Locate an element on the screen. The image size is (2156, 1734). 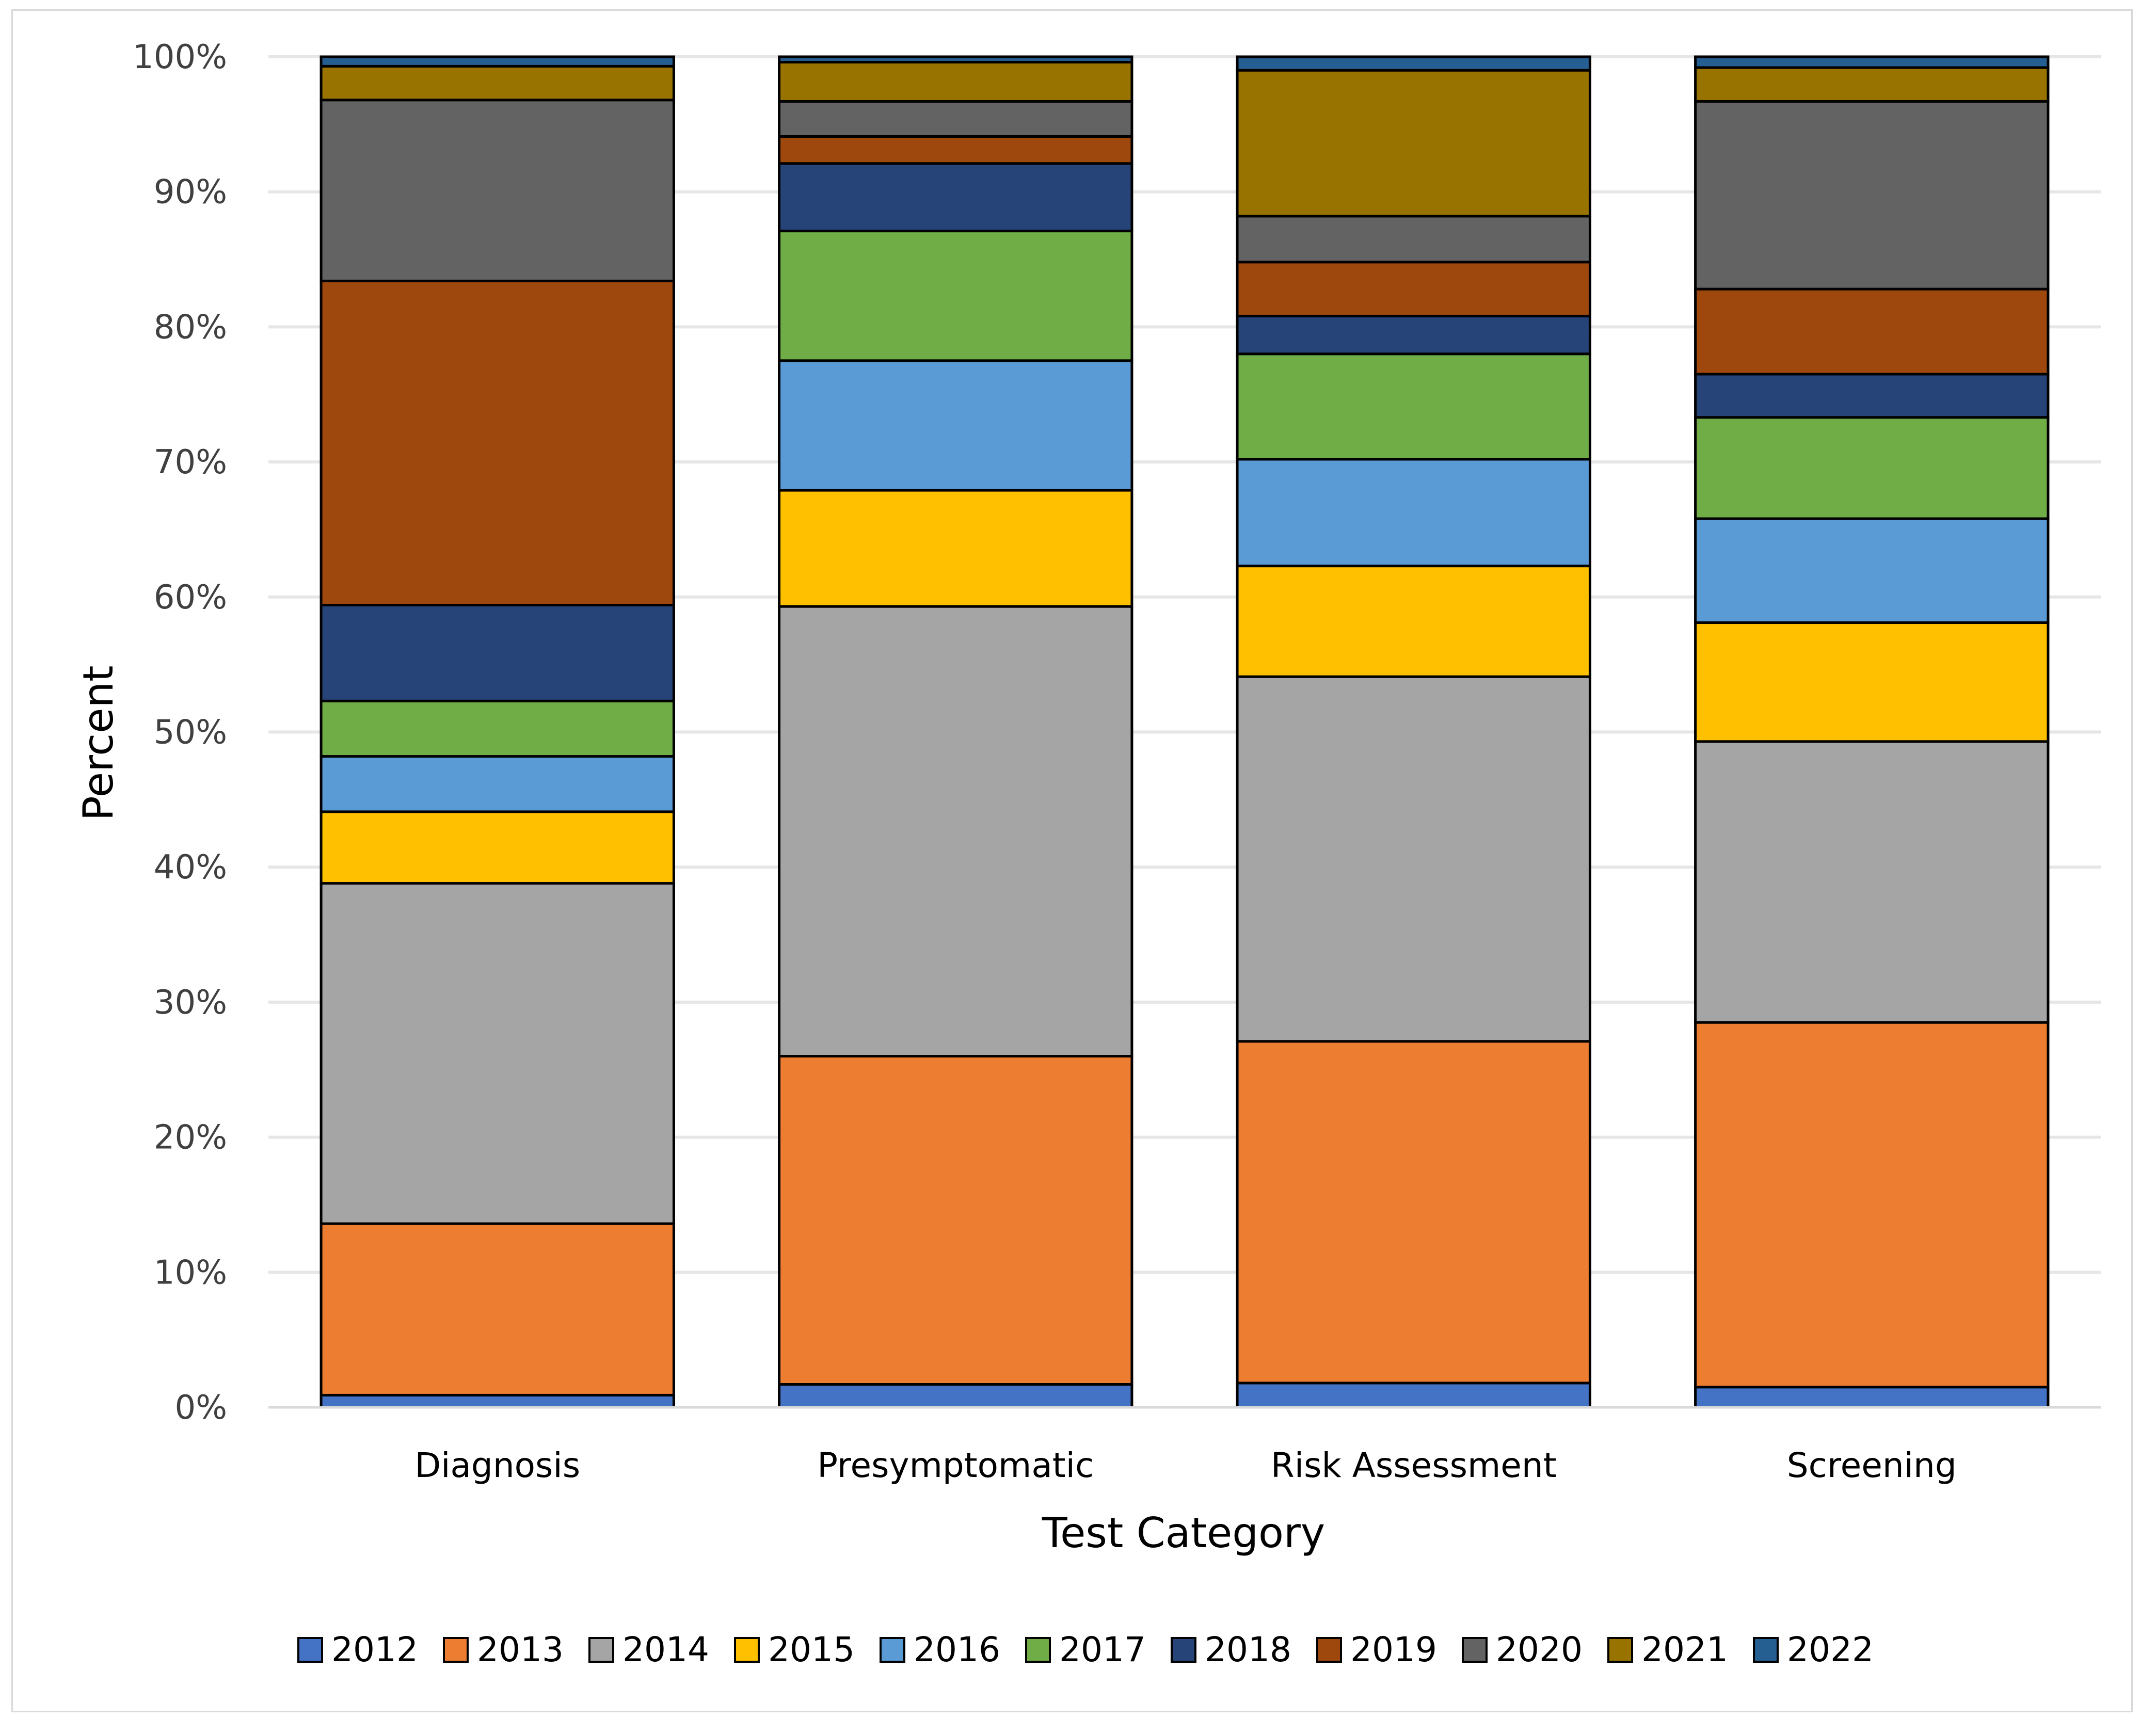
legend-label: 2017 is located at coordinates (1102, 1650).